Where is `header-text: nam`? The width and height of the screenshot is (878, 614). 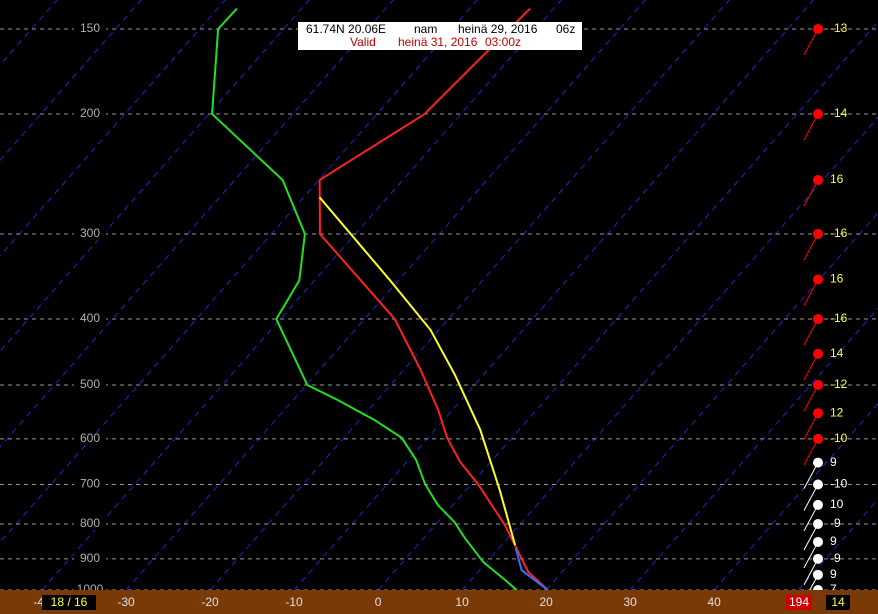
header-text: nam is located at coordinates (425, 29).